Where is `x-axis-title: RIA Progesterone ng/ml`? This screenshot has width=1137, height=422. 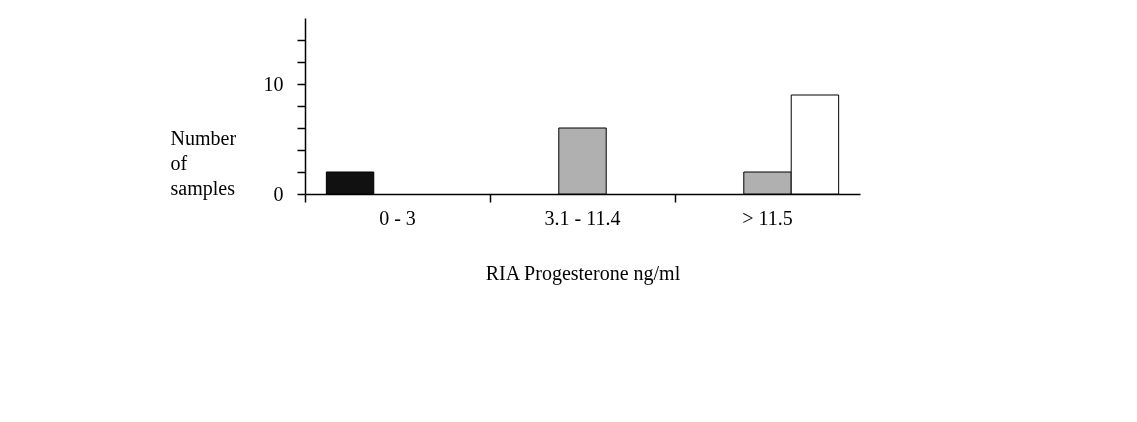
x-axis-title: RIA Progesterone ng/ml is located at coordinates (583, 273).